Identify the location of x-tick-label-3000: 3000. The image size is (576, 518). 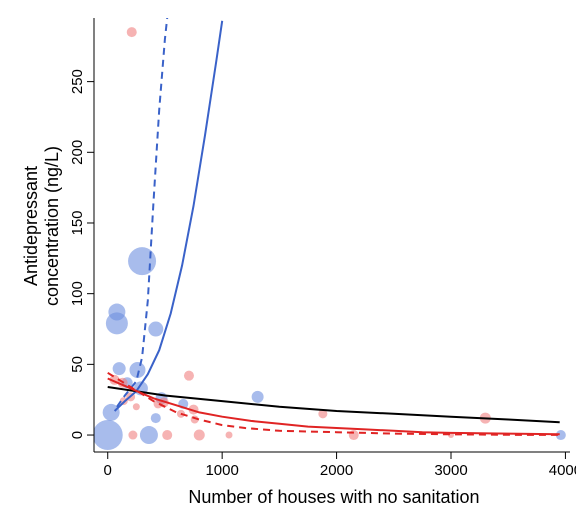
(450, 470).